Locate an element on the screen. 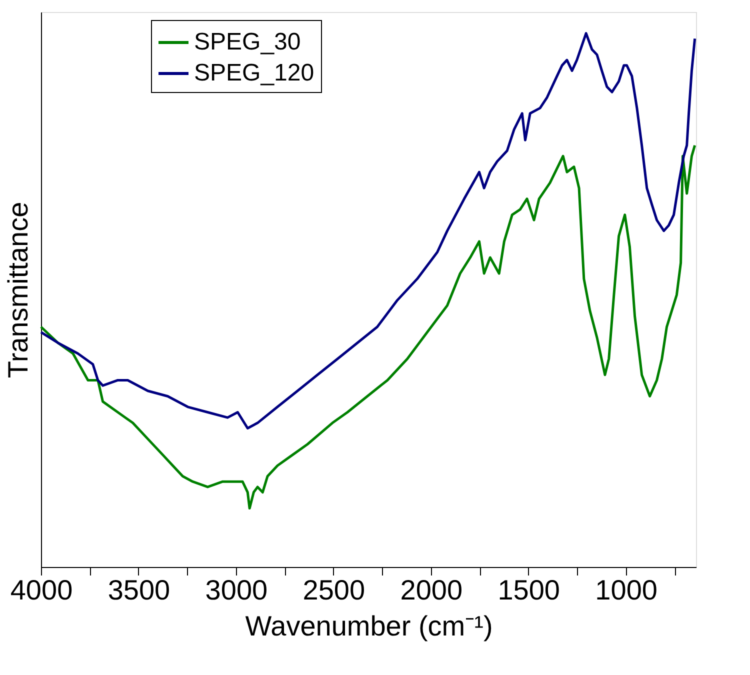 Image resolution: width=750 pixels, height=675 pixels. x-axis-title: Wavenumber (cm⁻¹) is located at coordinates (369, 626).